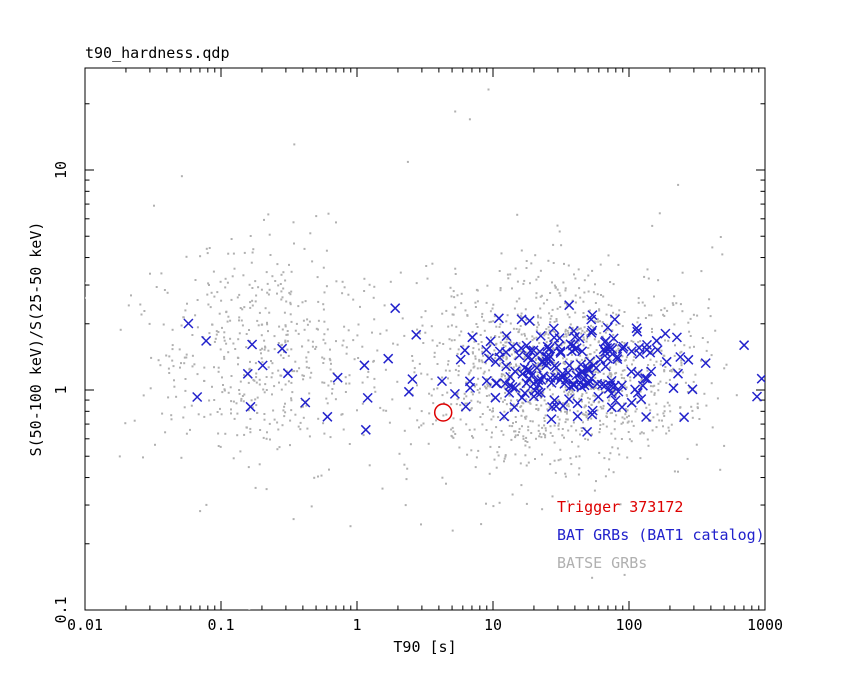 The width and height of the screenshot is (850, 680). I want to click on trigger-373172-layer, so click(443, 412).